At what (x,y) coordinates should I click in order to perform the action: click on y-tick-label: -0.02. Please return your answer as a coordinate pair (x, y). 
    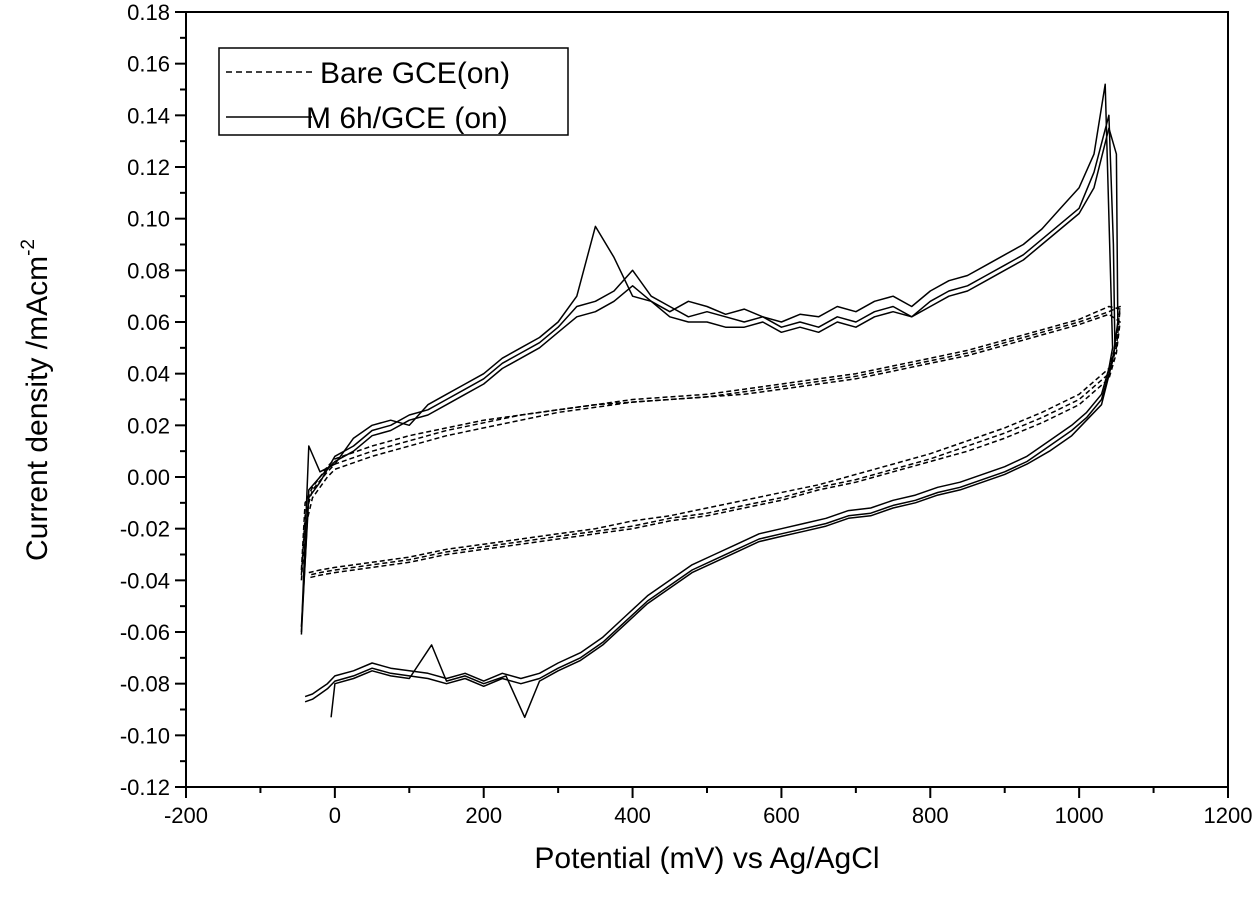
    Looking at the image, I should click on (145, 529).